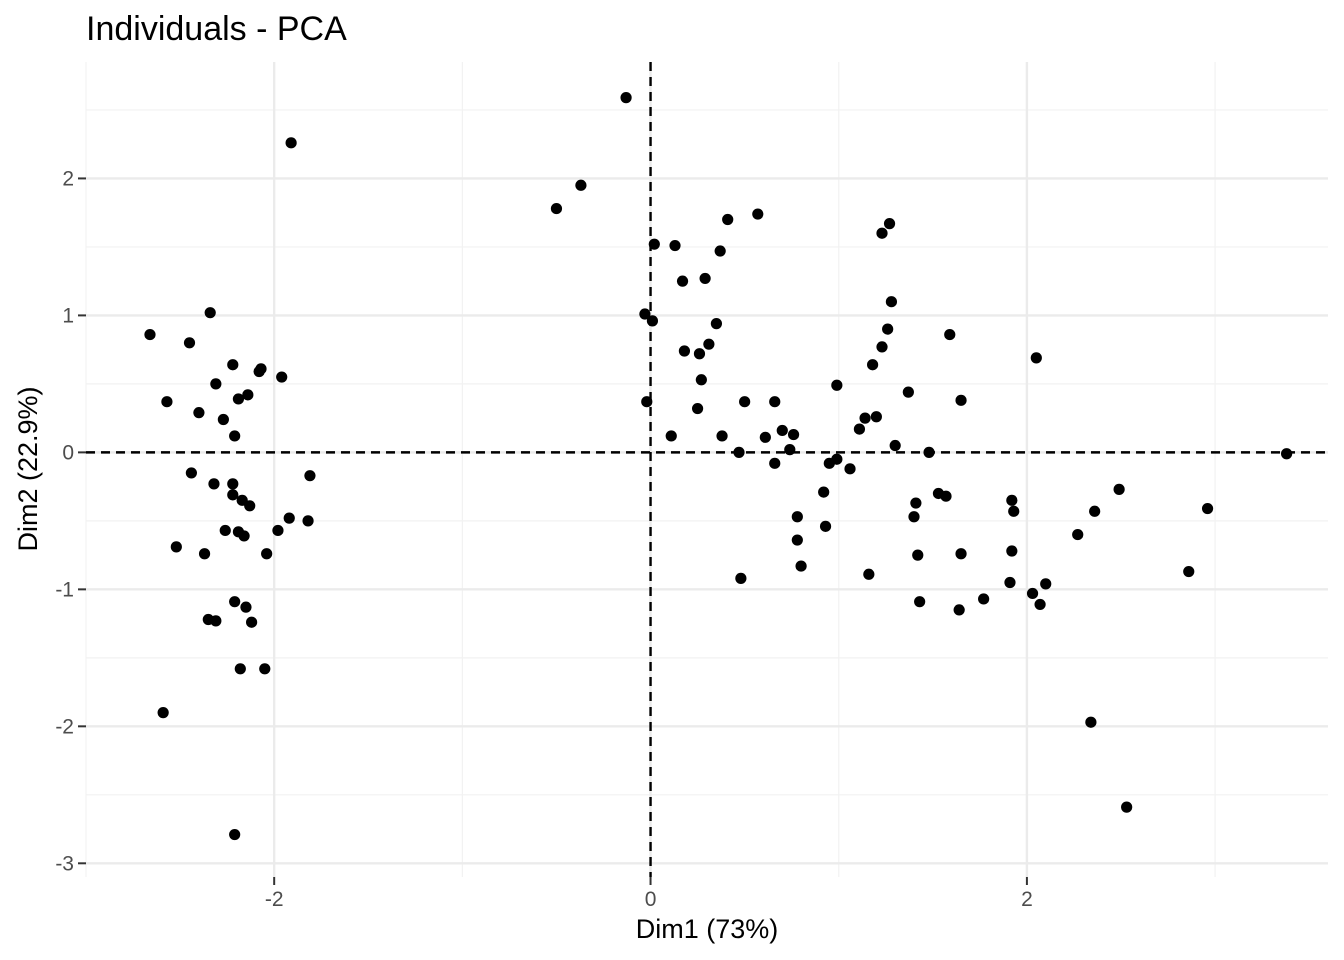  What do you see at coordinates (70, 521) in the screenshot?
I see `y-axis: 2 1 0 -1 -2 -3` at bounding box center [70, 521].